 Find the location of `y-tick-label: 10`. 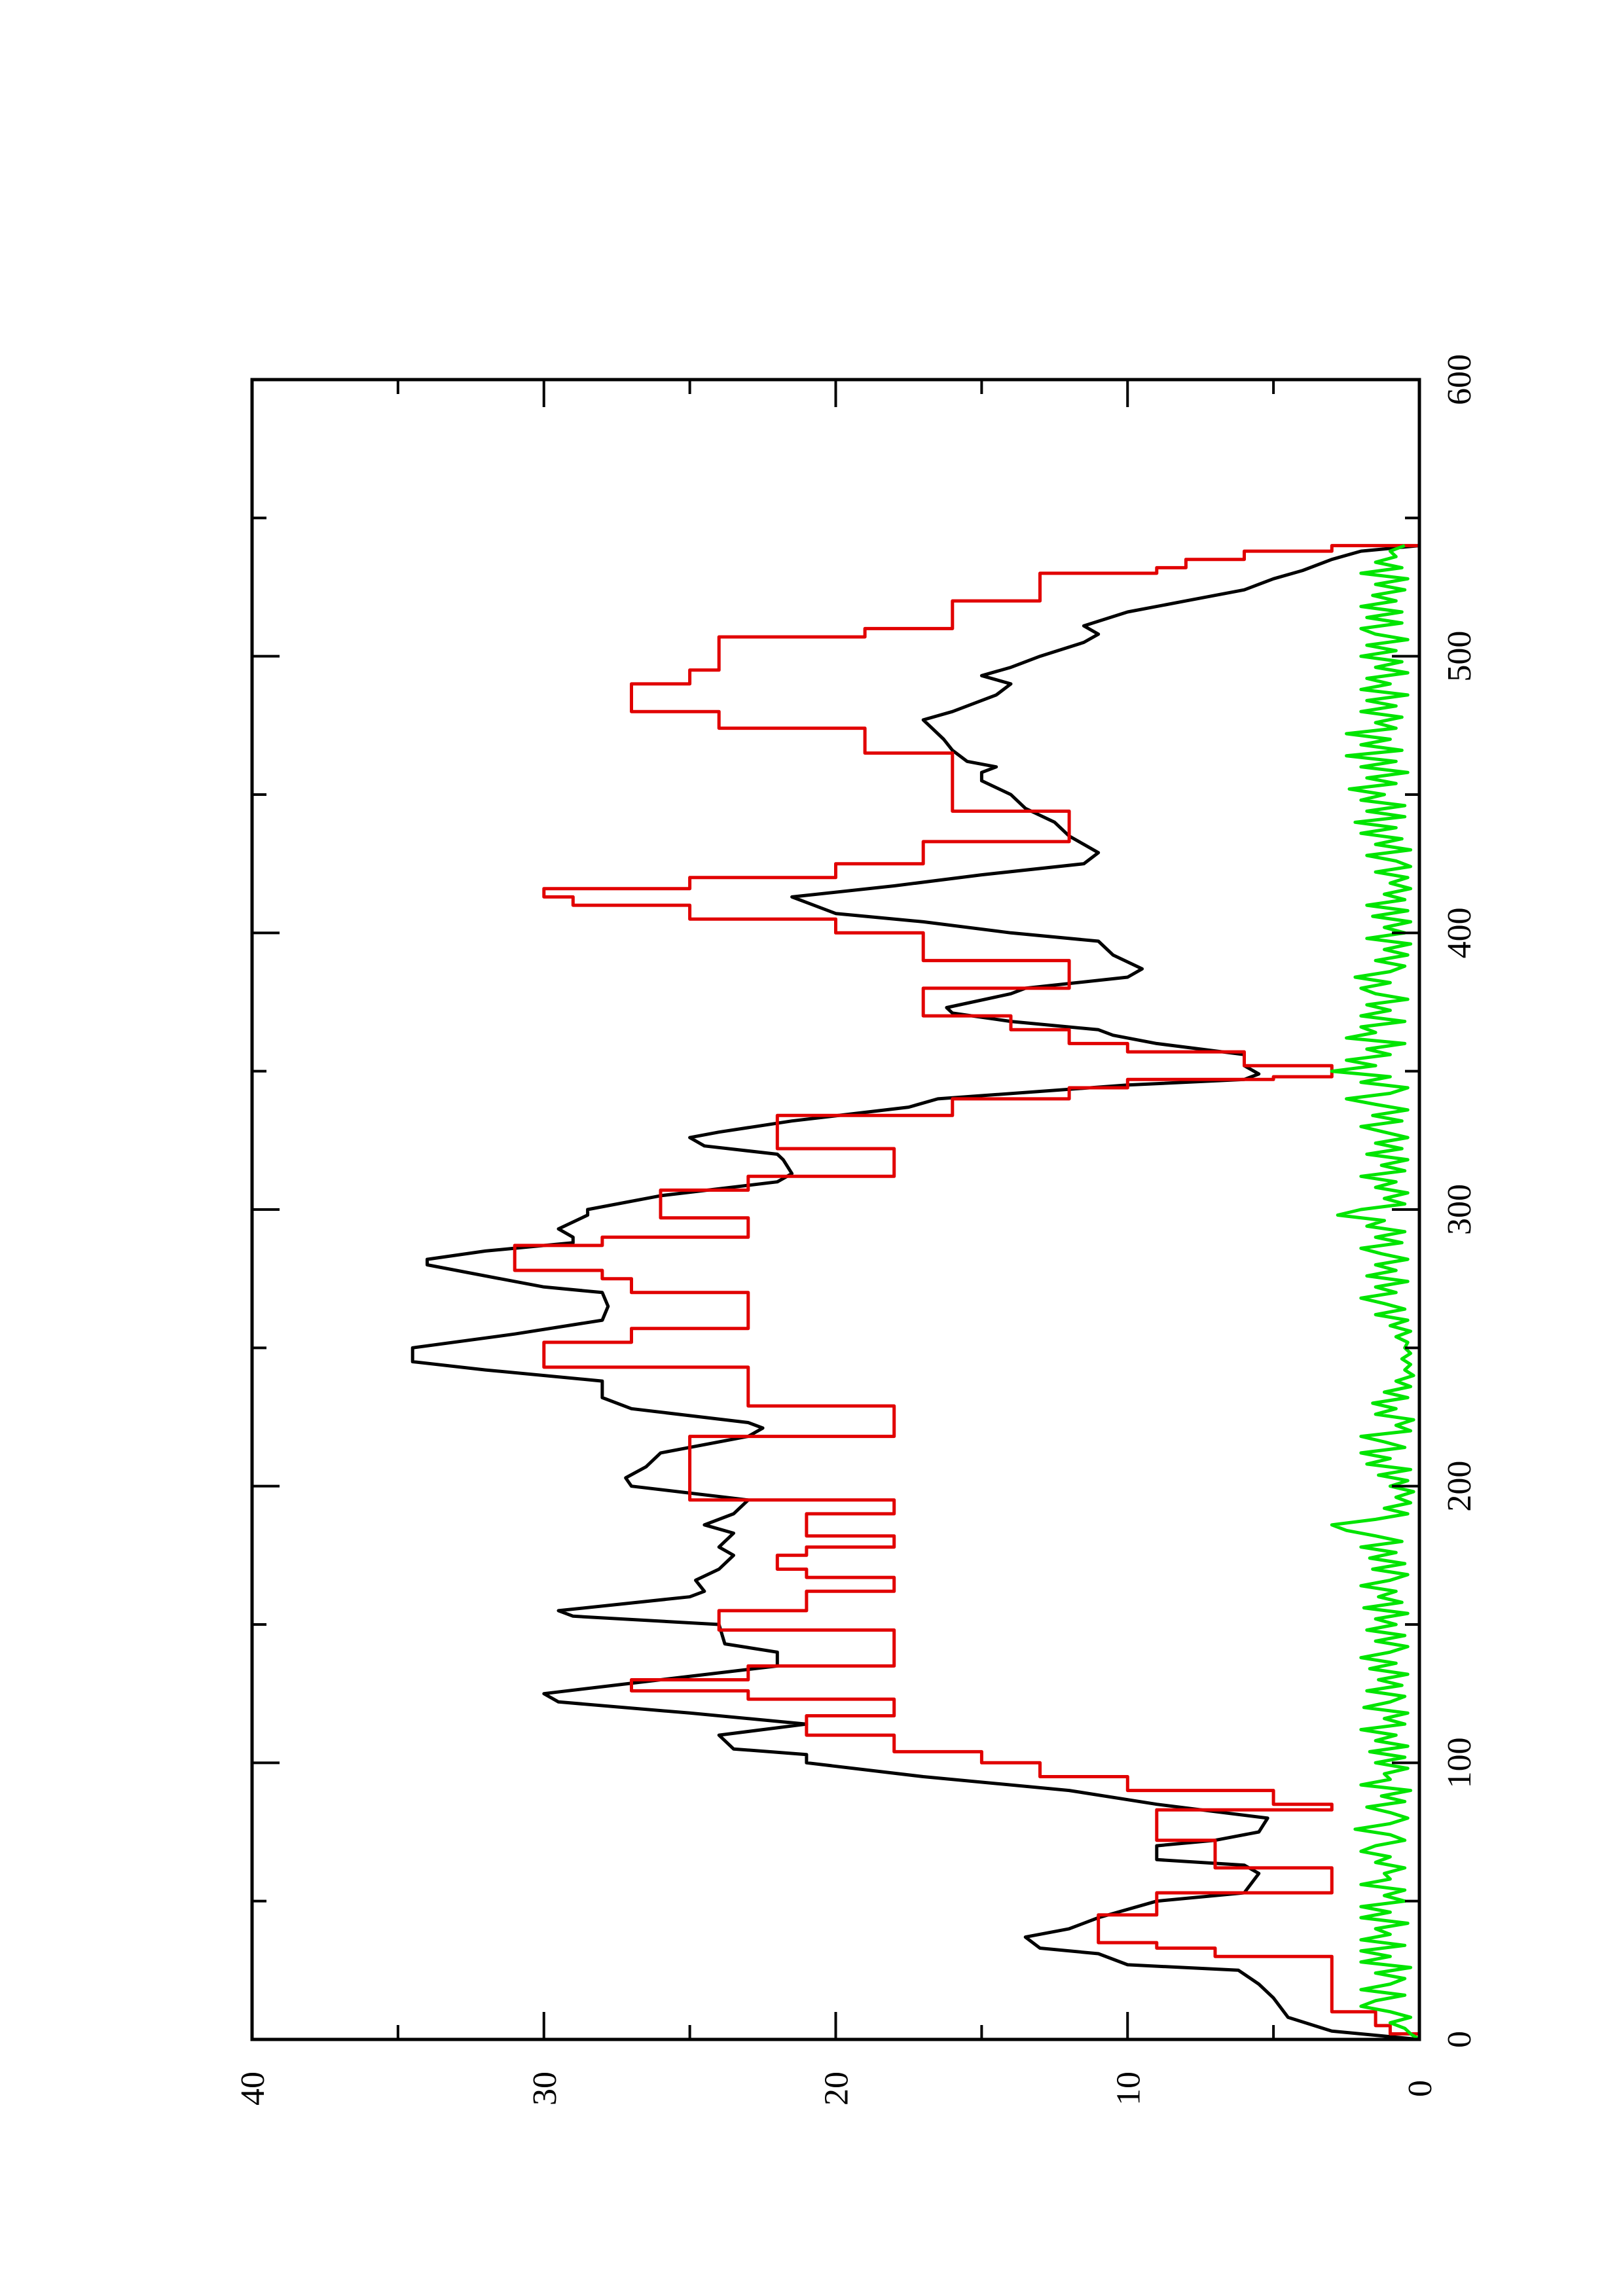

y-tick-label: 10 is located at coordinates (1128, 2089).